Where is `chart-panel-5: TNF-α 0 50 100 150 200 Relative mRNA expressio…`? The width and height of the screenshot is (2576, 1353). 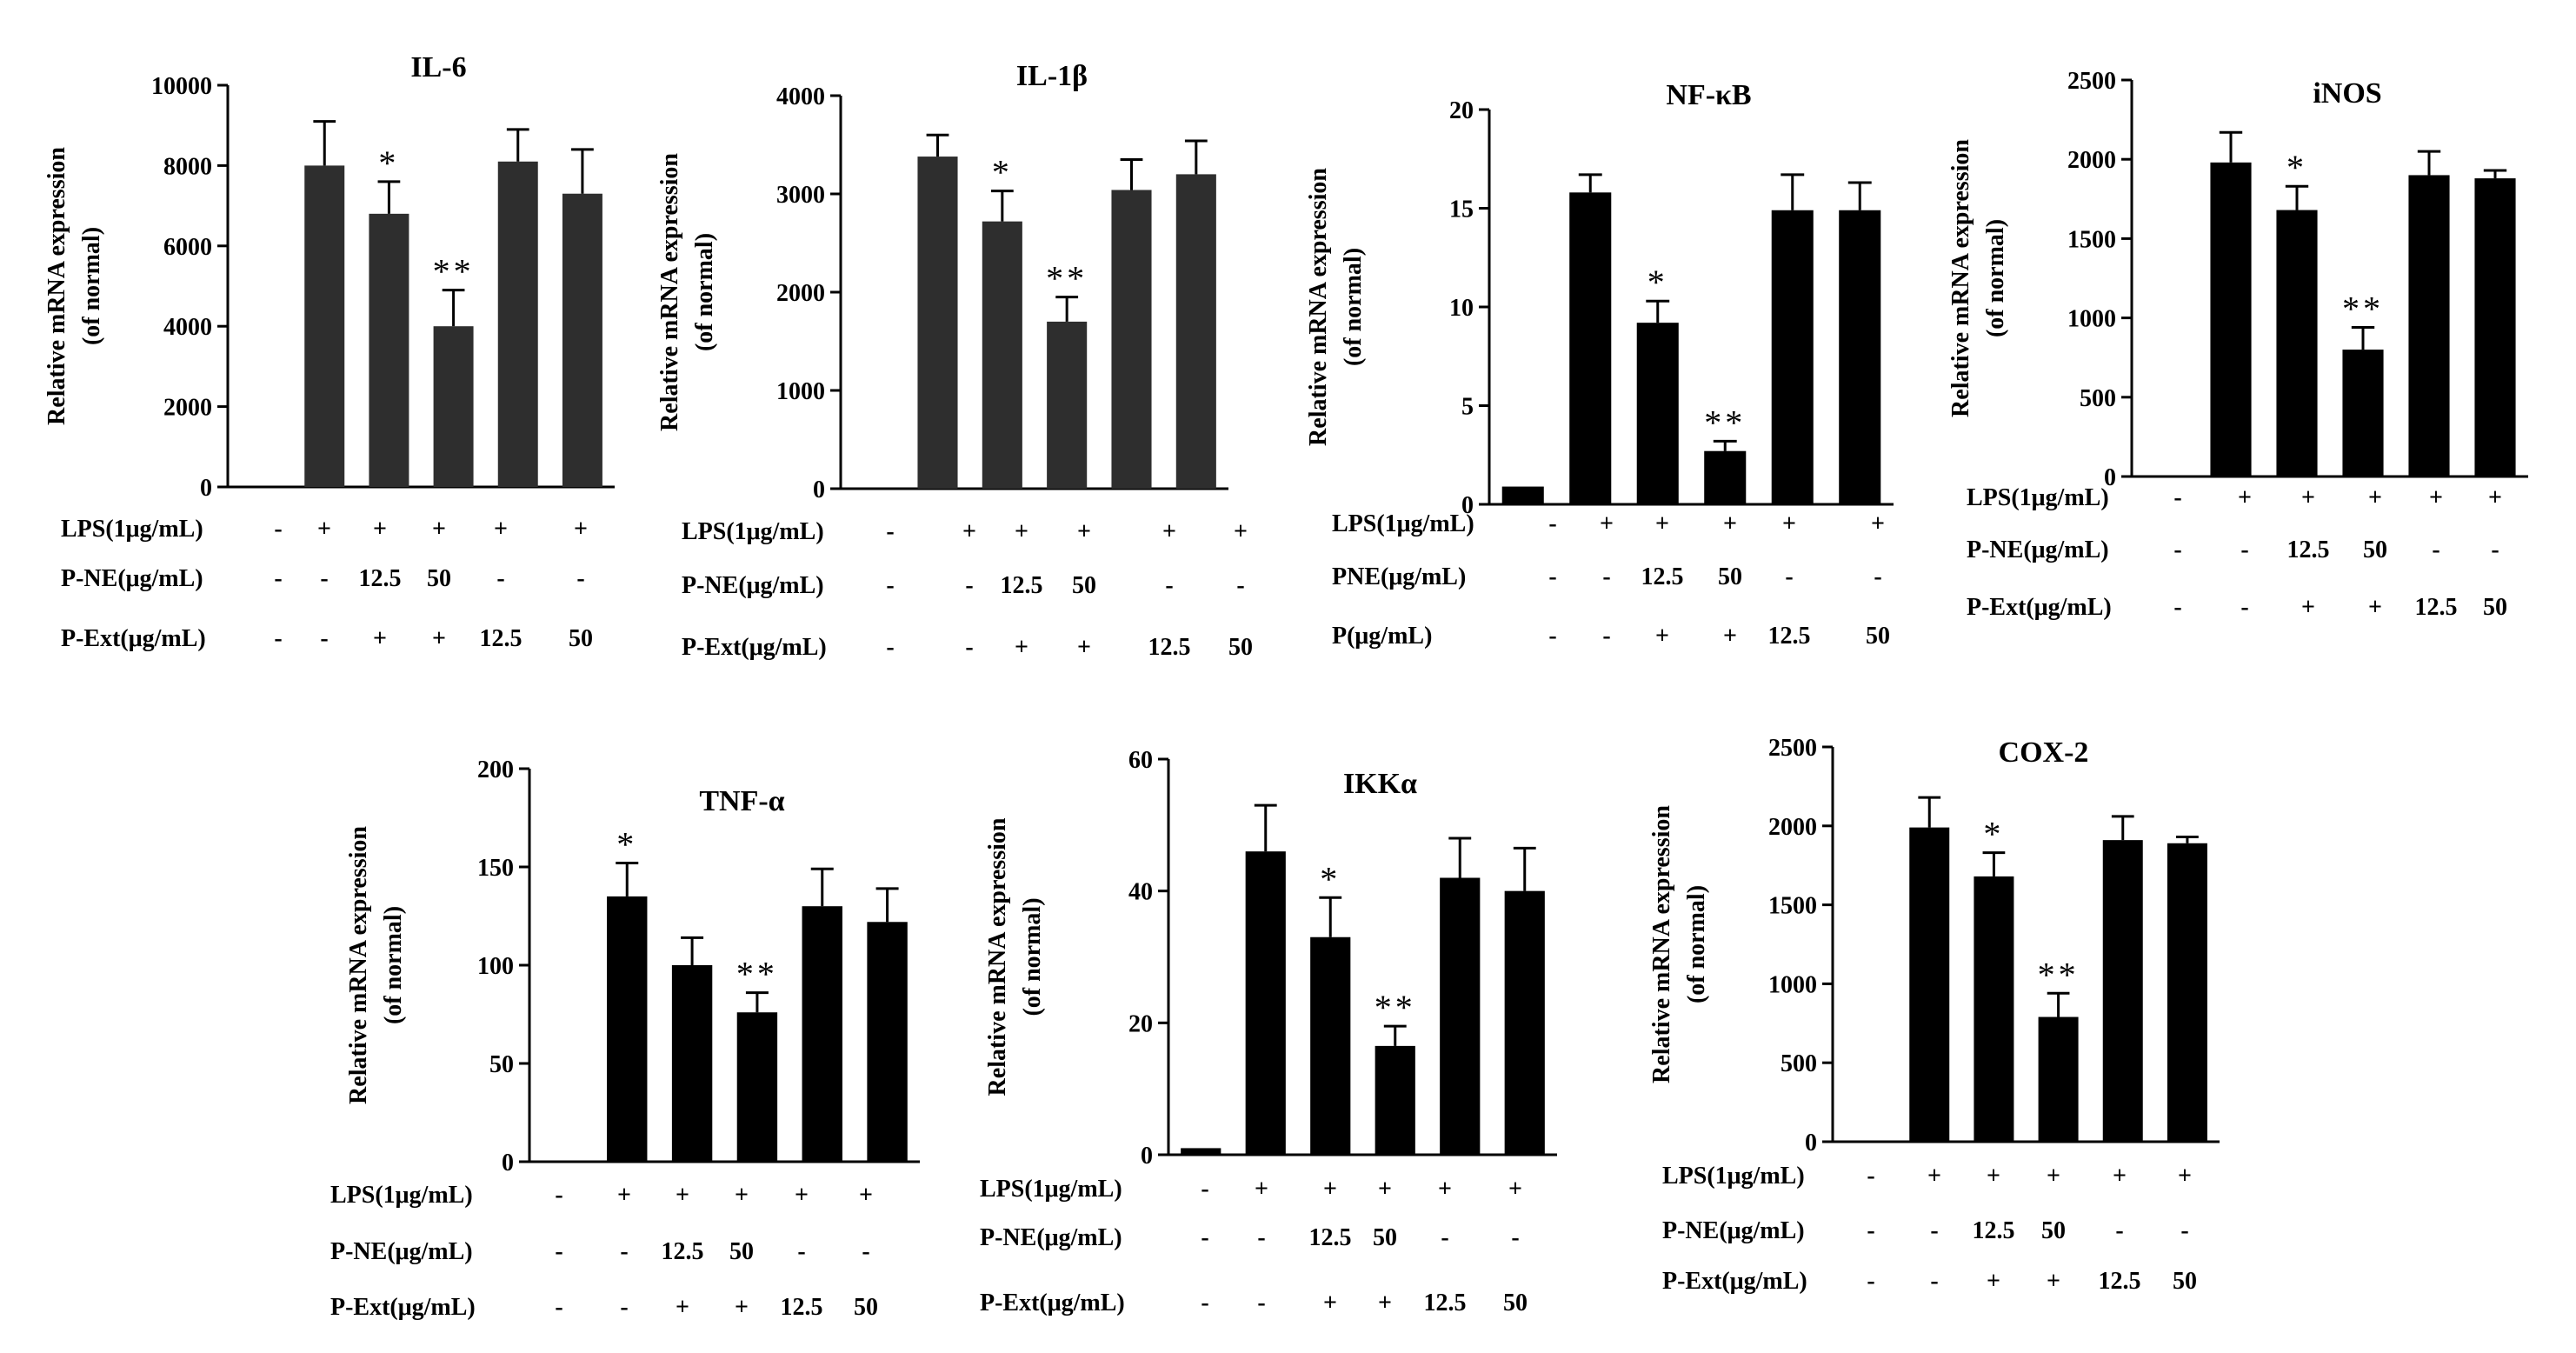 chart-panel-5: TNF-α 0 50 100 150 200 Relative mRNA expressio… is located at coordinates (625, 1039).